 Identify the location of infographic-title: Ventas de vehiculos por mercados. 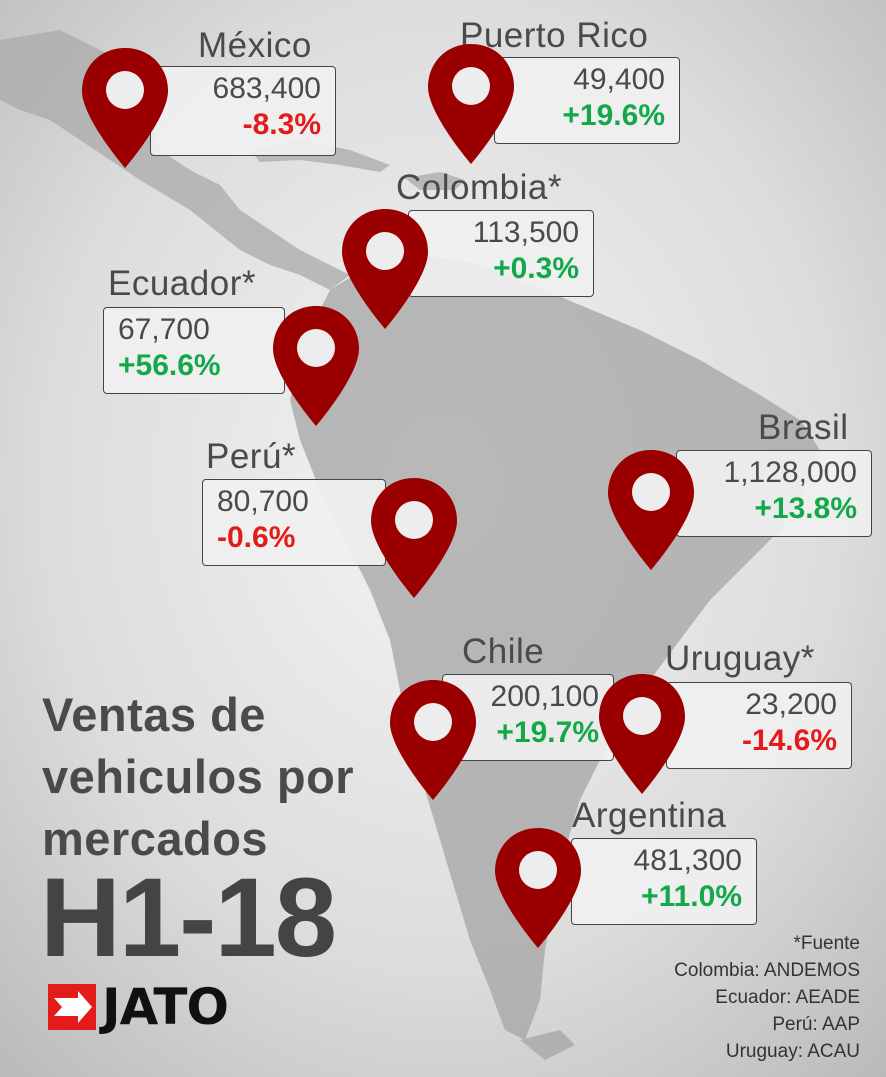
(198, 777).